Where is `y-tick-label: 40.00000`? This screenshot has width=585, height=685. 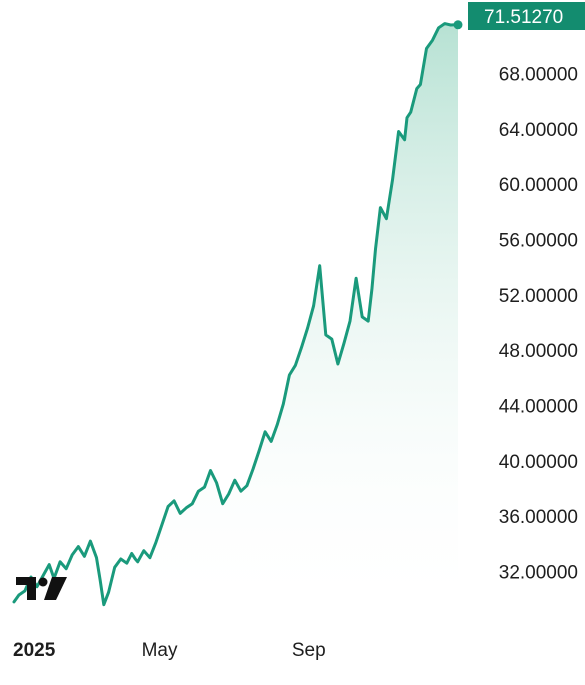
y-tick-label: 40.00000 is located at coordinates (538, 462).